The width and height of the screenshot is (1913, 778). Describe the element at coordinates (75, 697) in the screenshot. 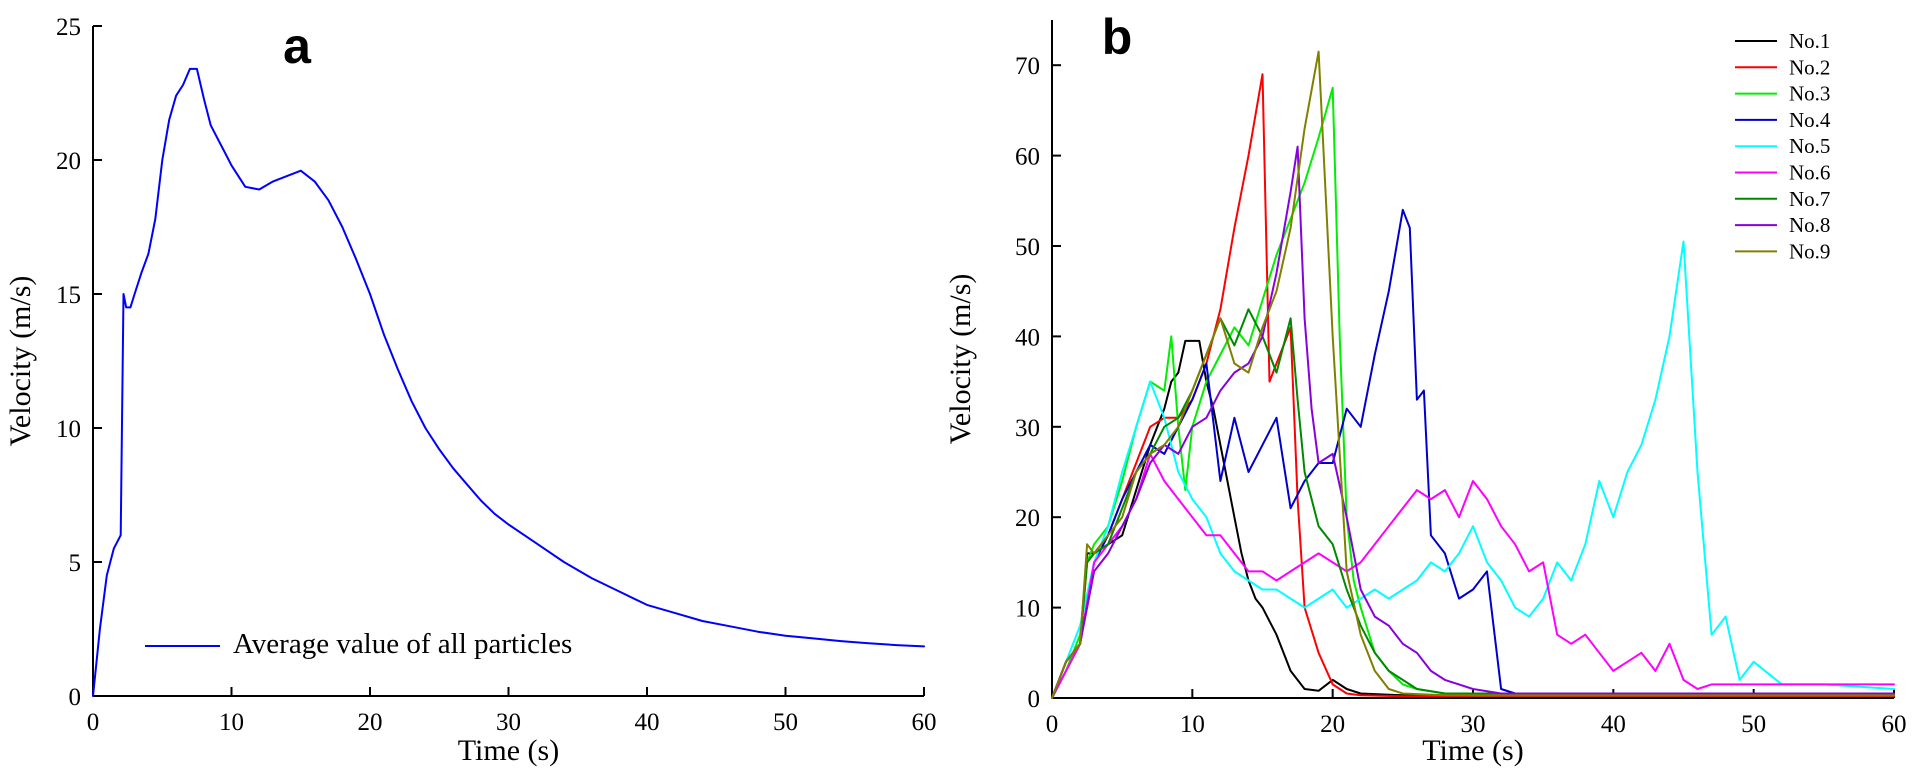

I see `panel-a-y-tick-label: 0` at that location.